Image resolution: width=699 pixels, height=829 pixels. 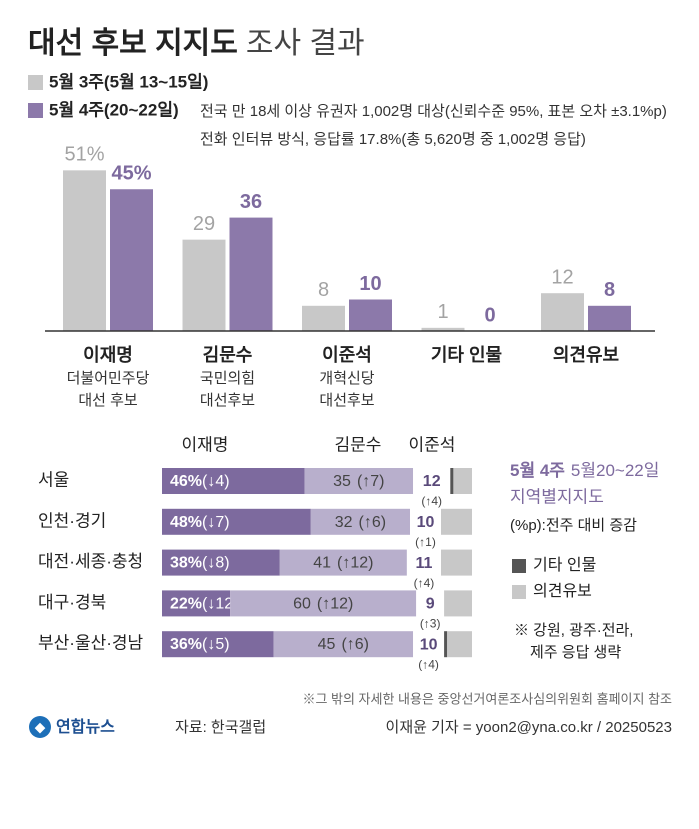 What do you see at coordinates (557, 496) in the screenshot?
I see `panel-subtitle: 지역별지지도` at bounding box center [557, 496].